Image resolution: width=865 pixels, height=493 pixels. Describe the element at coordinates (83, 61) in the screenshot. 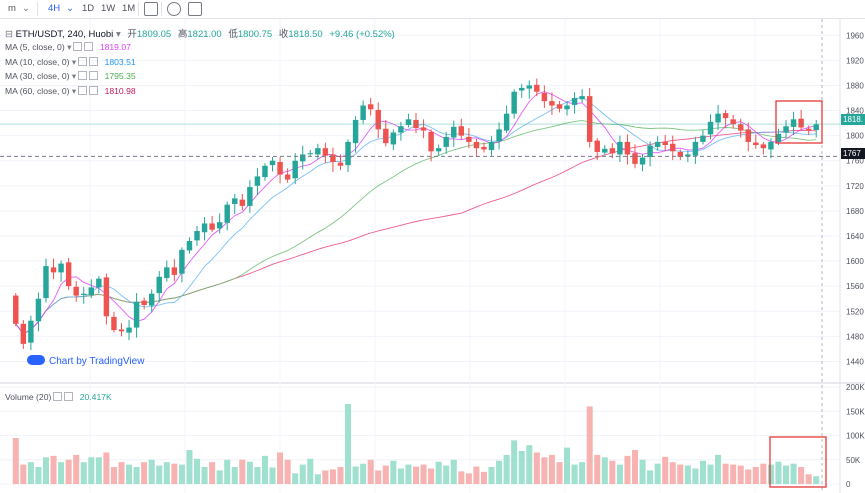

I see `ma10-visibility-icon` at that location.